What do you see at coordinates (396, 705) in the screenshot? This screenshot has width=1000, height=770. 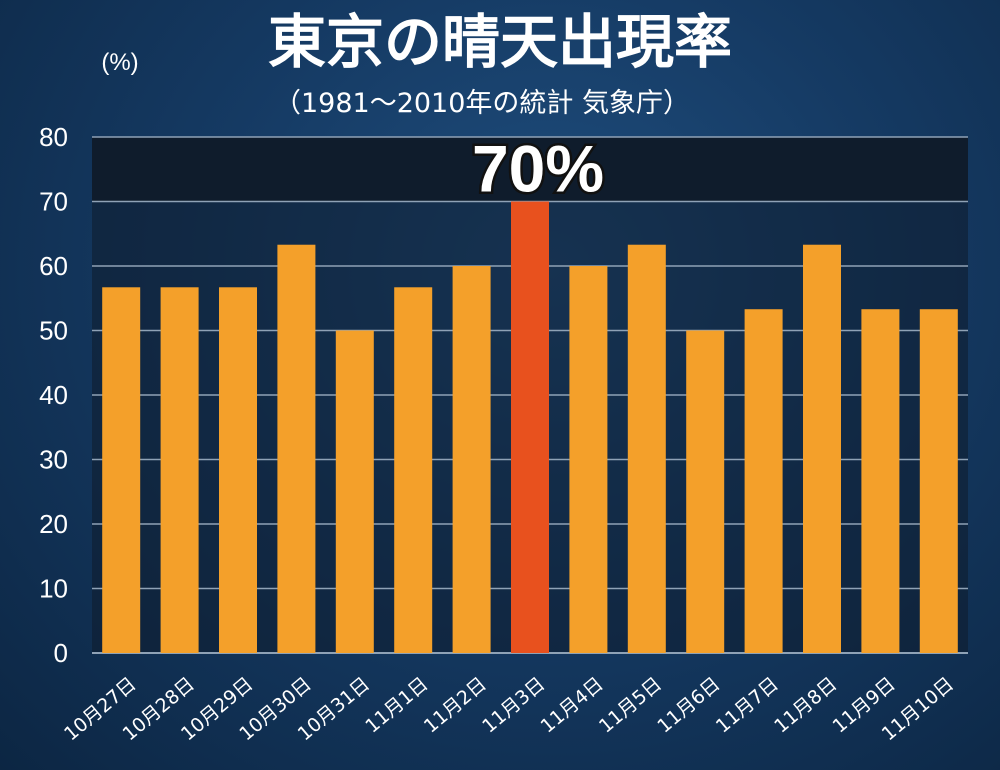 I see `x-tick-label: 11月1日` at bounding box center [396, 705].